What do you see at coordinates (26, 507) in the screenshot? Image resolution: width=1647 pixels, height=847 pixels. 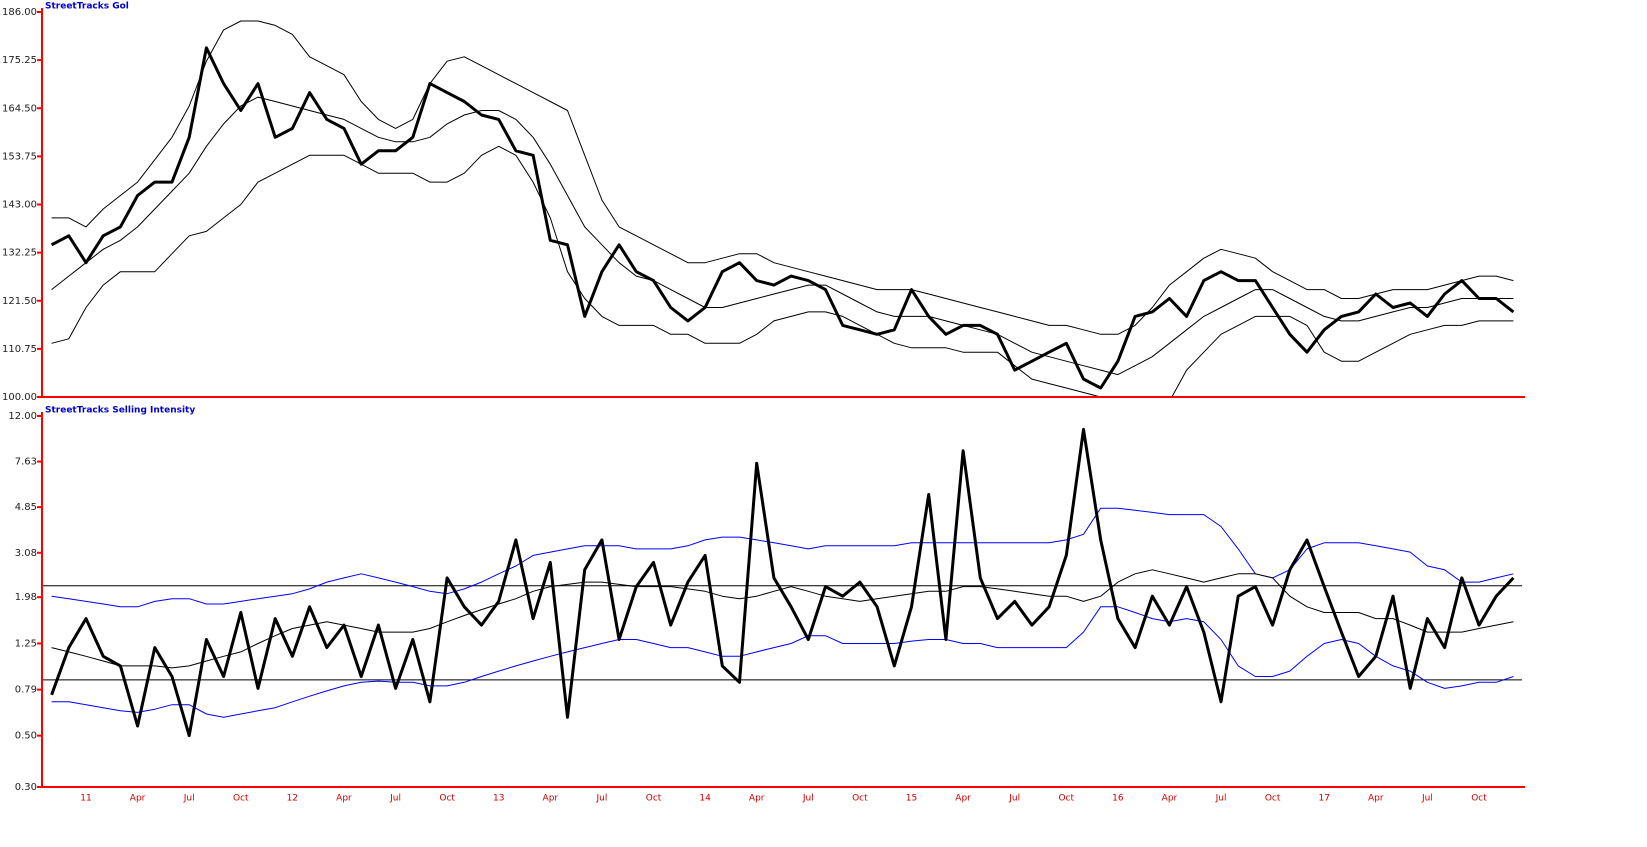 I see `y-tick-label: 4.85` at bounding box center [26, 507].